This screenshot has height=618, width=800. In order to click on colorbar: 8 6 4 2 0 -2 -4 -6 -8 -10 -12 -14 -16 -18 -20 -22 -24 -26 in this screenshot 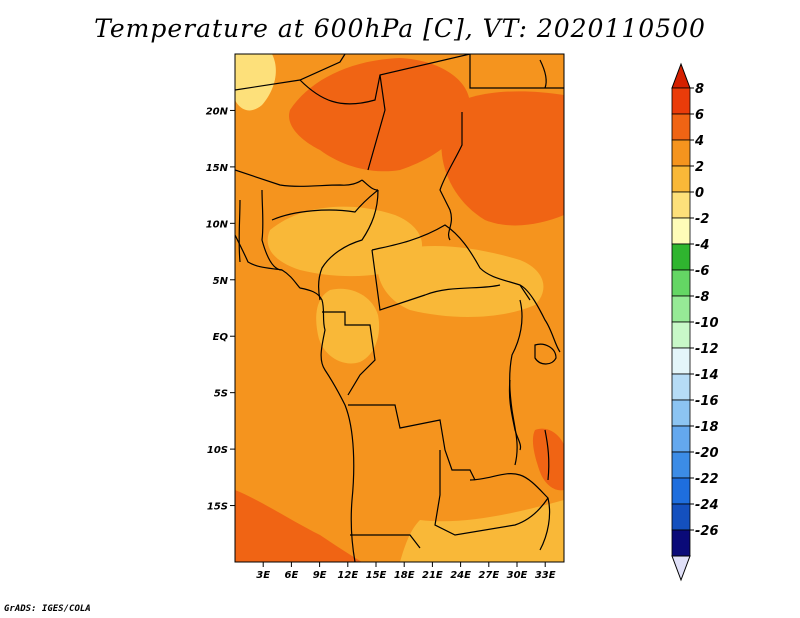, I will do `click(695, 322)`.